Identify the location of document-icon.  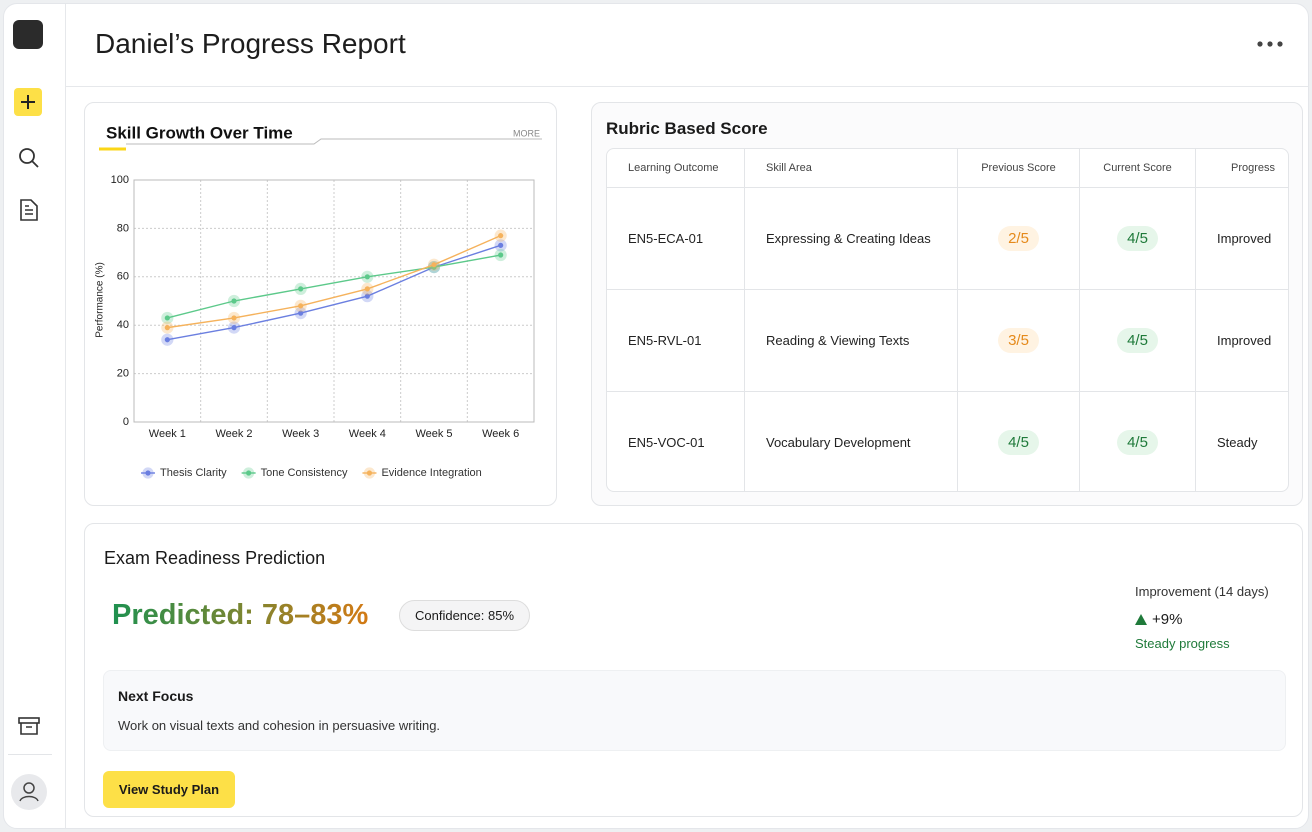
(29, 210).